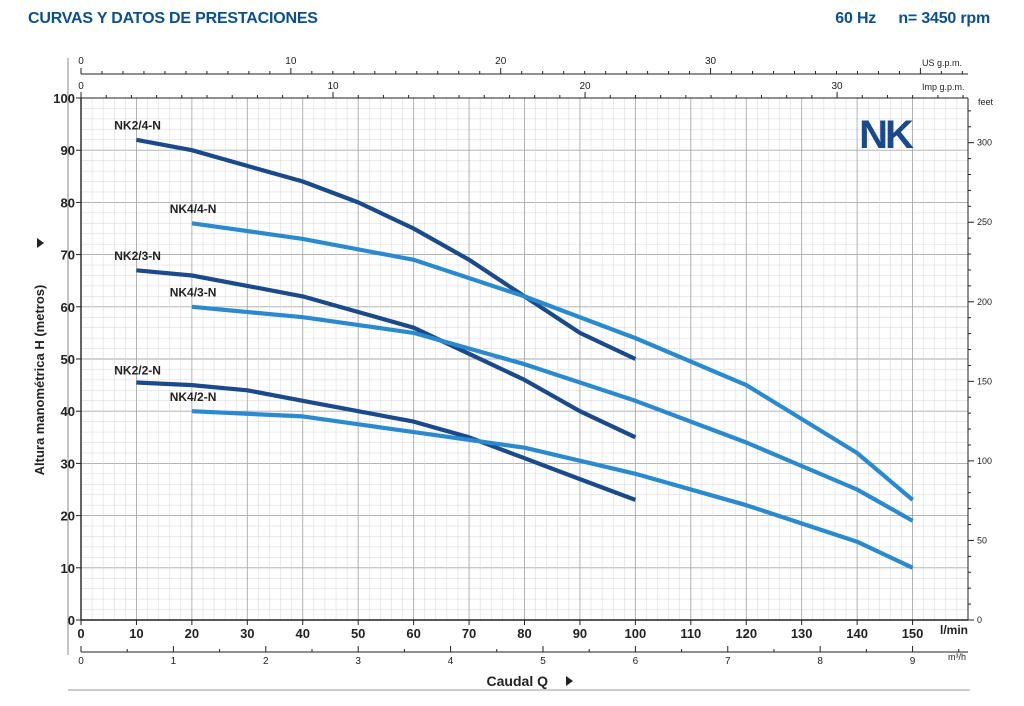 This screenshot has height=706, width=1024. I want to click on y-tick-label: 20, so click(68, 516).